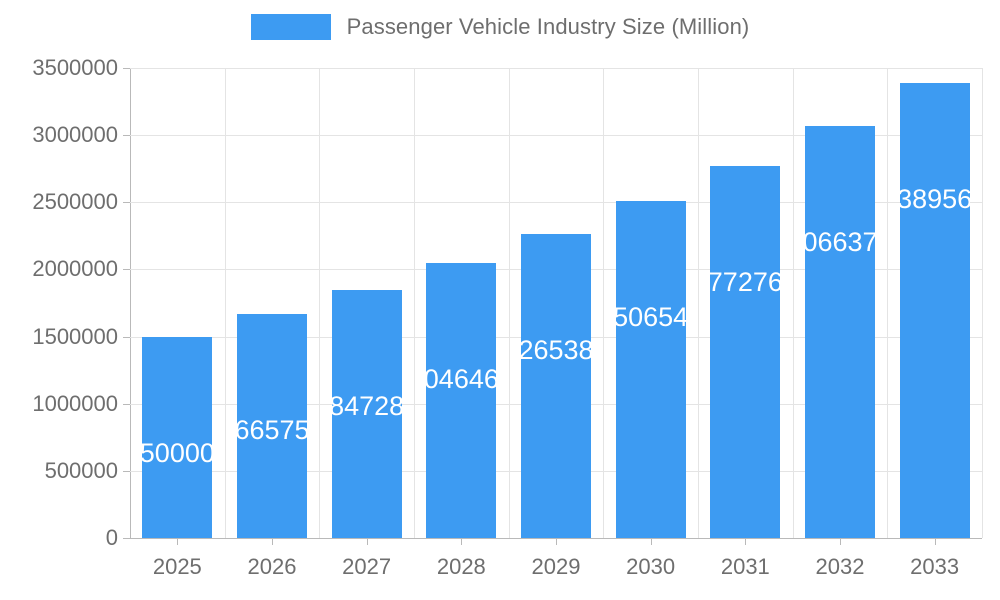 This screenshot has height=600, width=1000. What do you see at coordinates (271, 430) in the screenshot?
I see `bar-value-label: 1665750` at bounding box center [271, 430].